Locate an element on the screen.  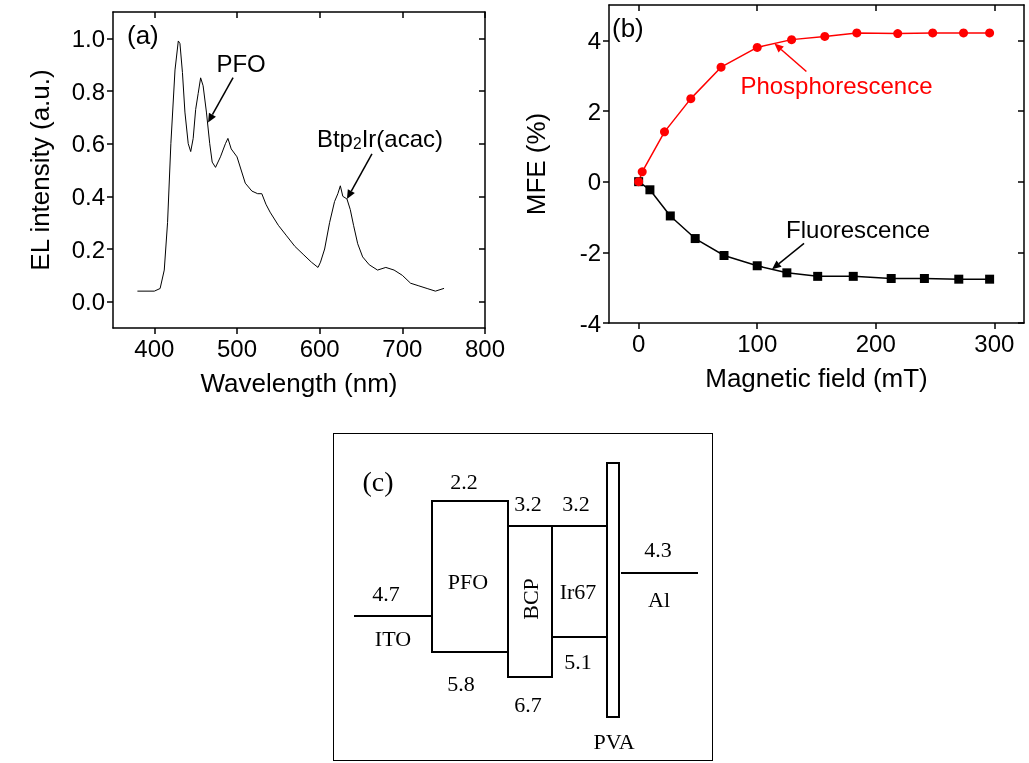
y-tick-label: 4 is located at coordinates (594, 40).